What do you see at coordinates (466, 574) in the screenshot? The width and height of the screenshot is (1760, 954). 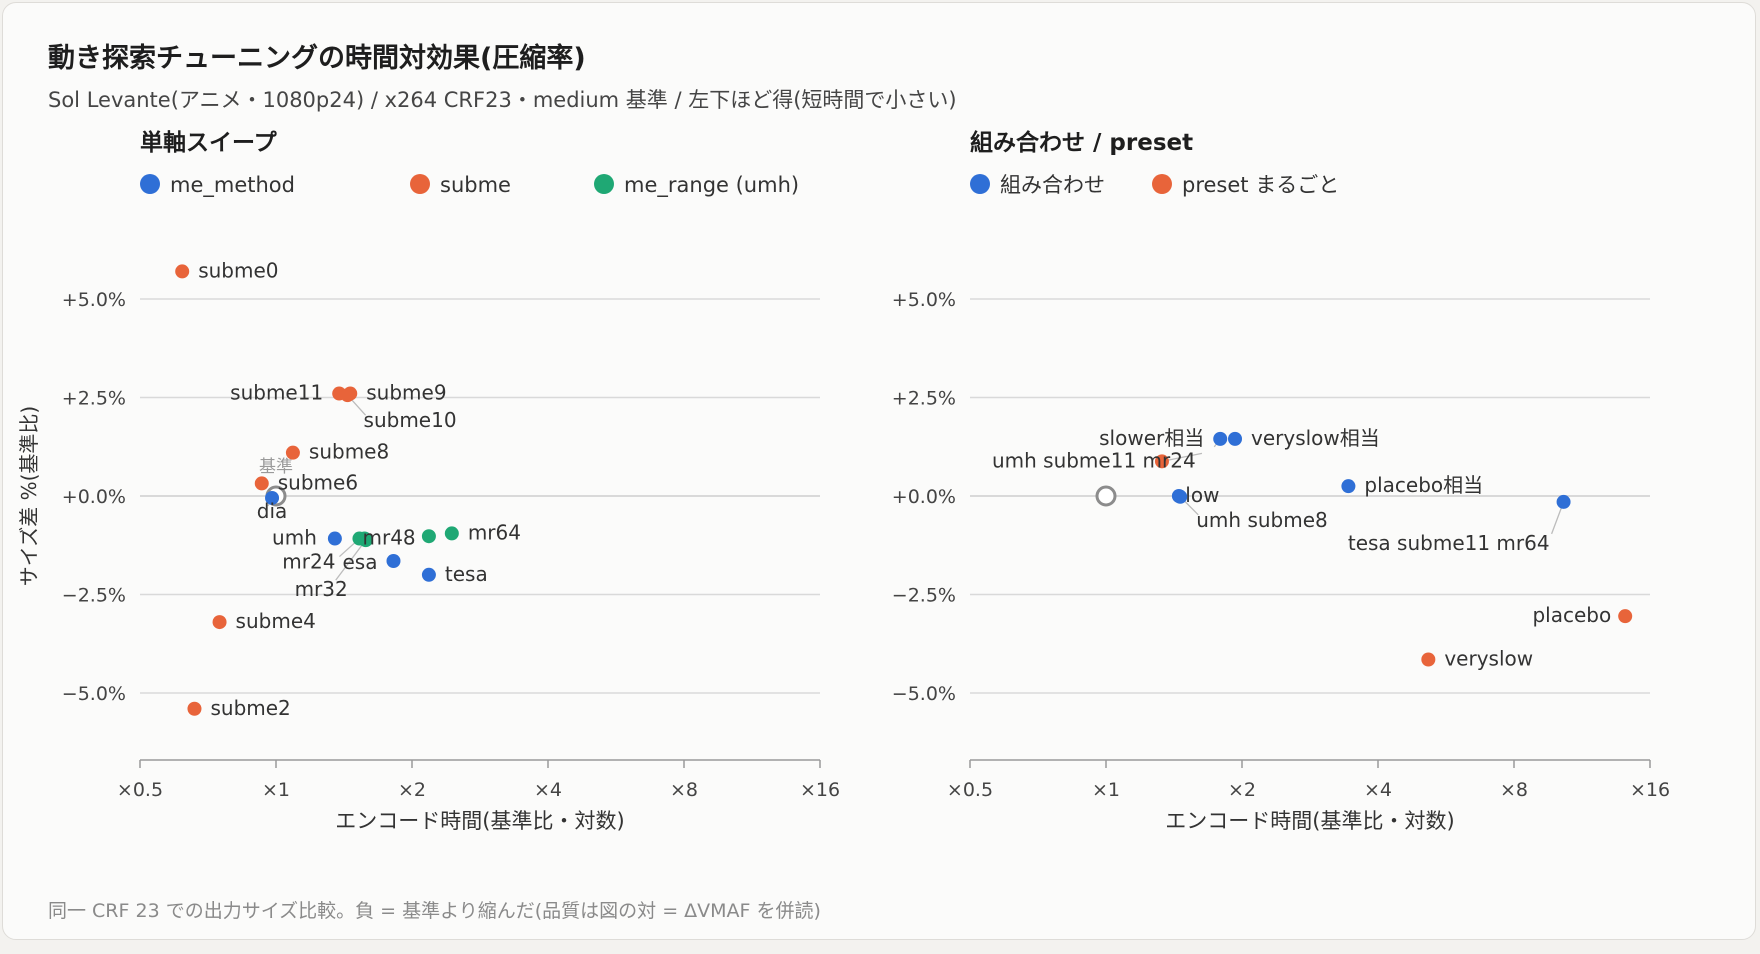 I see `data-label-1-1-4: tesa` at bounding box center [466, 574].